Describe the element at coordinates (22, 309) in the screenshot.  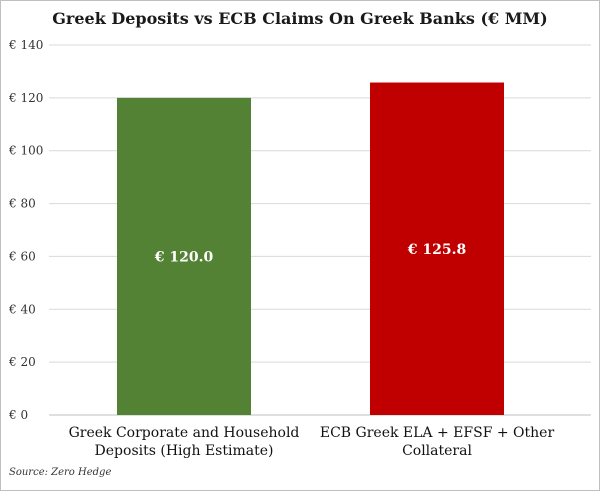
I see `y-tick-label: € 40` at that location.